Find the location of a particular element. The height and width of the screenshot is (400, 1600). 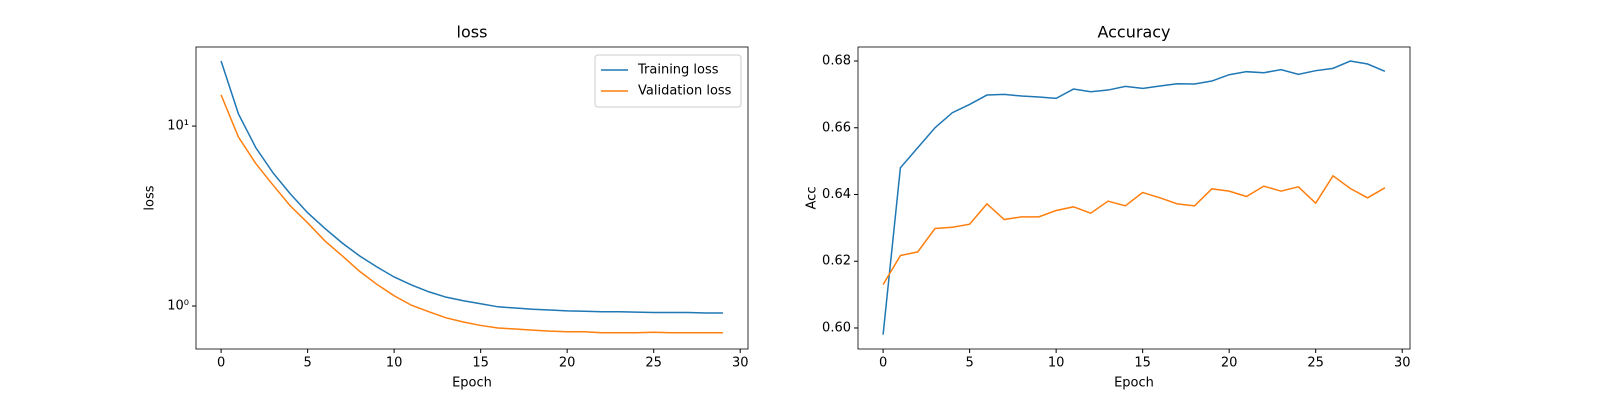

y-tick-label: 0.66 is located at coordinates (836, 127).